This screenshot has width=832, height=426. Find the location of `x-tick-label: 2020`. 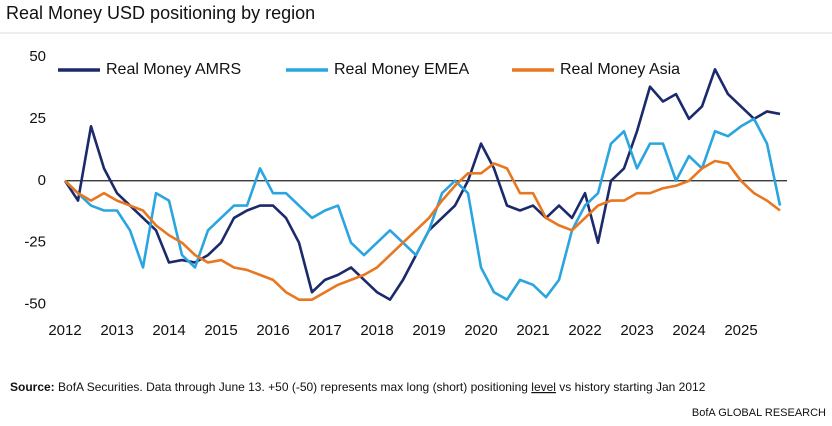

x-tick-label: 2020 is located at coordinates (480, 330).